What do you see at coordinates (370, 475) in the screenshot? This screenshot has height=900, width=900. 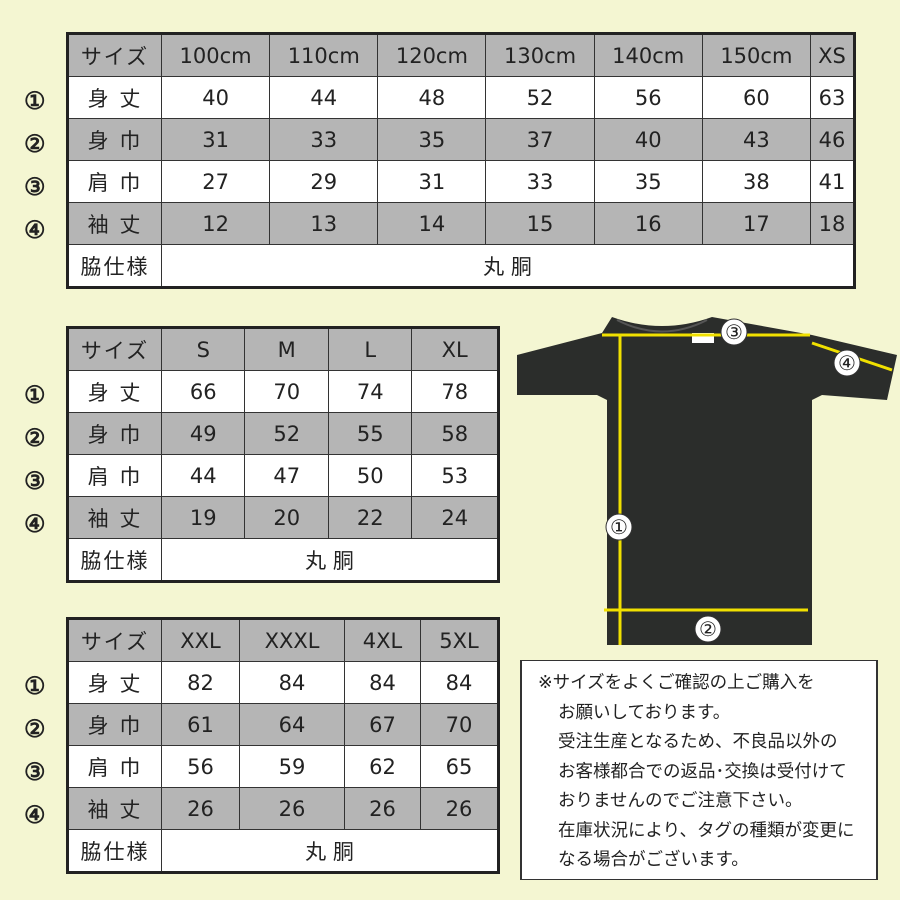 I see `measurement-cell: 50` at bounding box center [370, 475].